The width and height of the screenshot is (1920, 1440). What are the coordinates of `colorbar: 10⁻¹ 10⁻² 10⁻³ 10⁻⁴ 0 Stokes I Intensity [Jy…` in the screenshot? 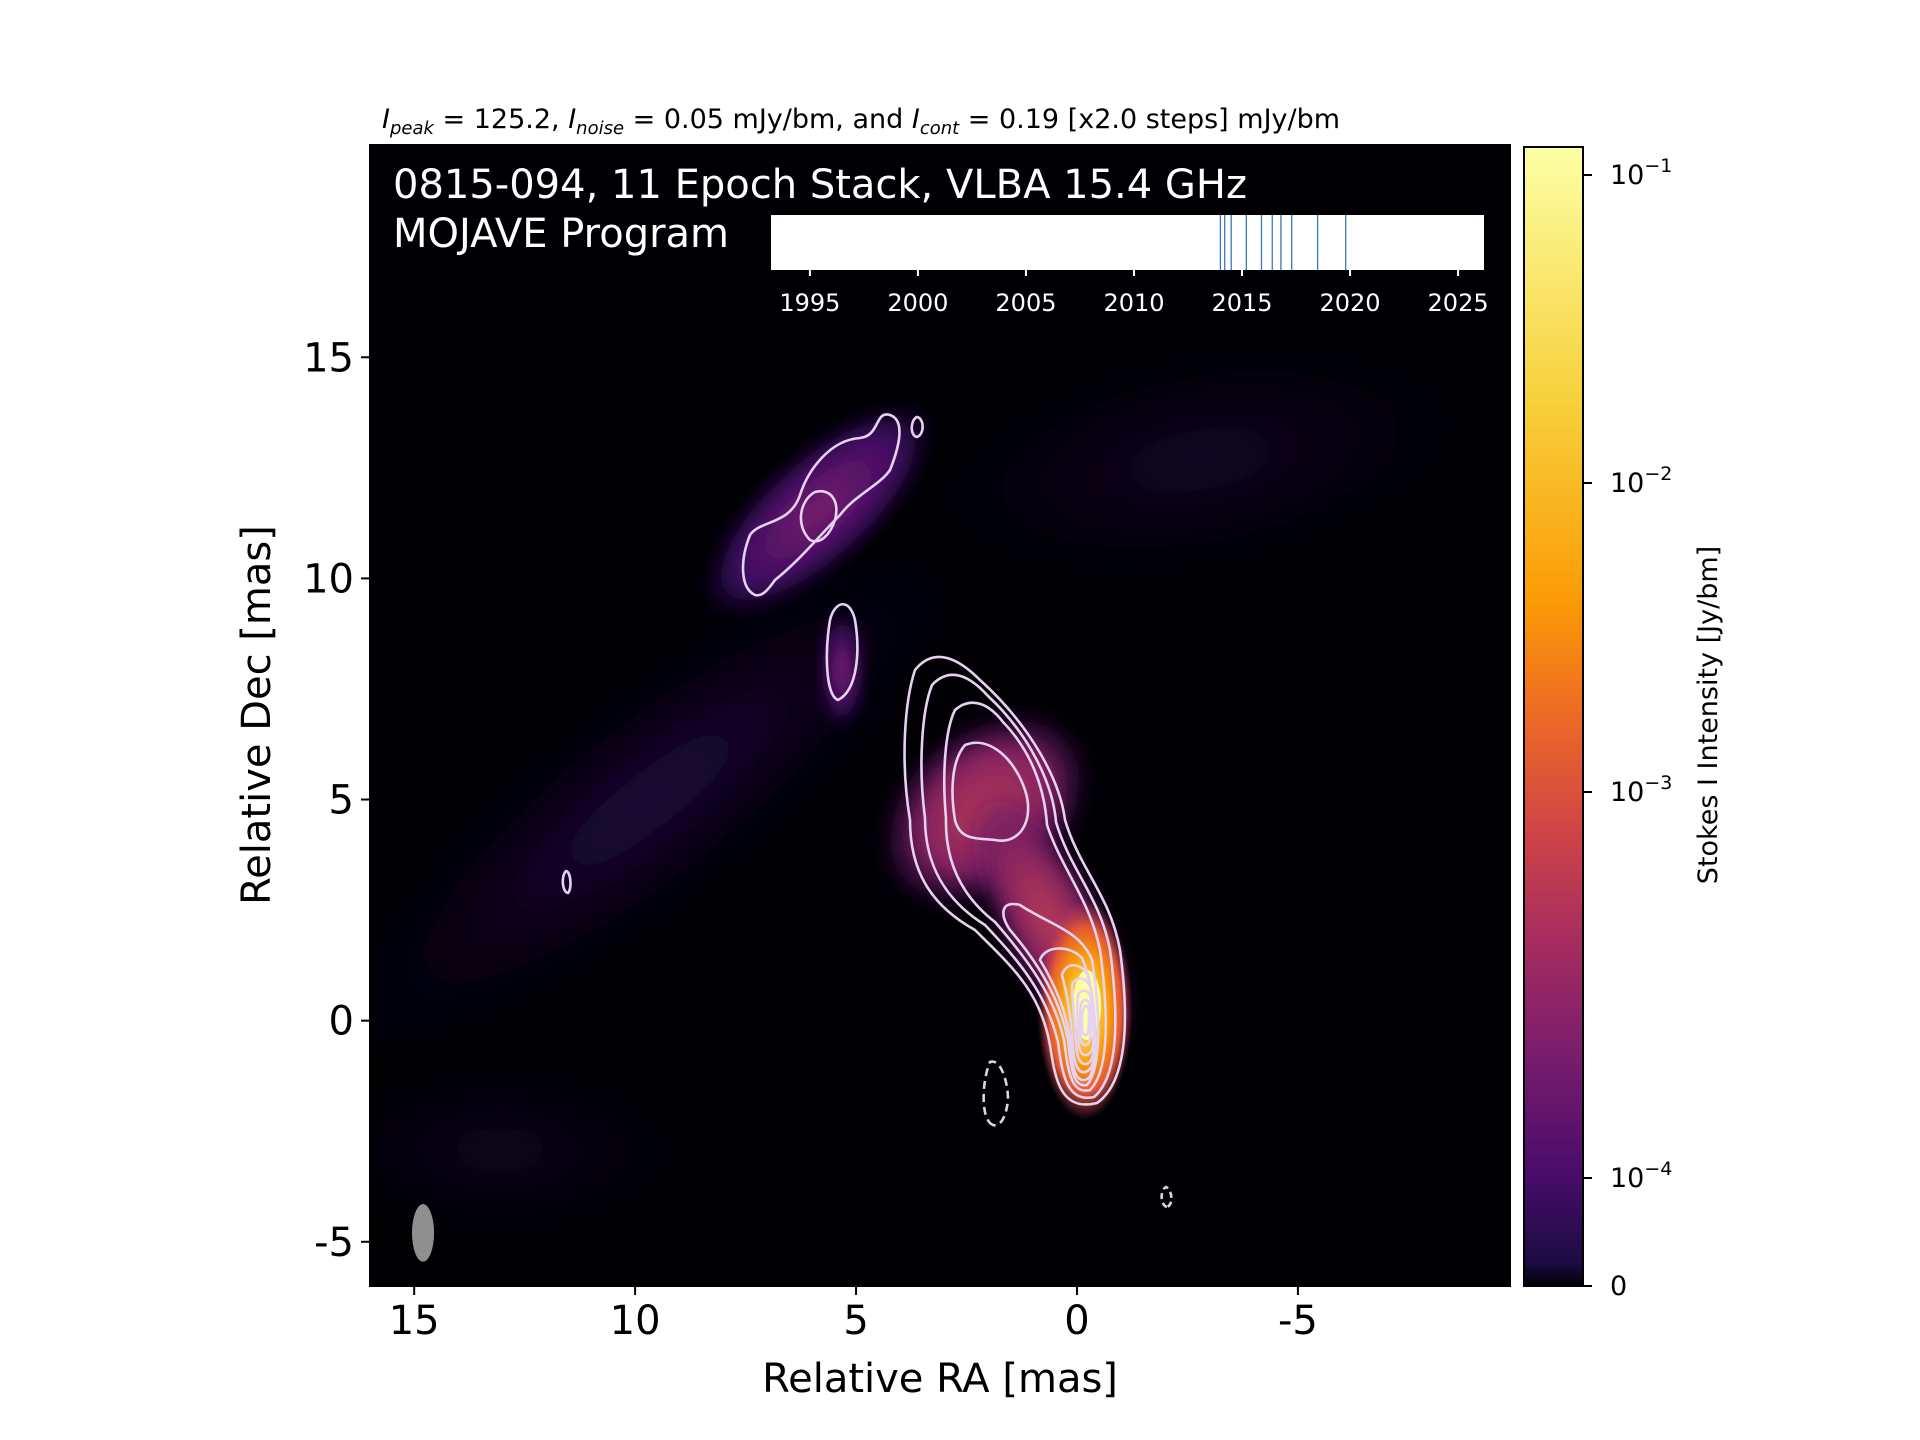 It's located at (1623, 724).